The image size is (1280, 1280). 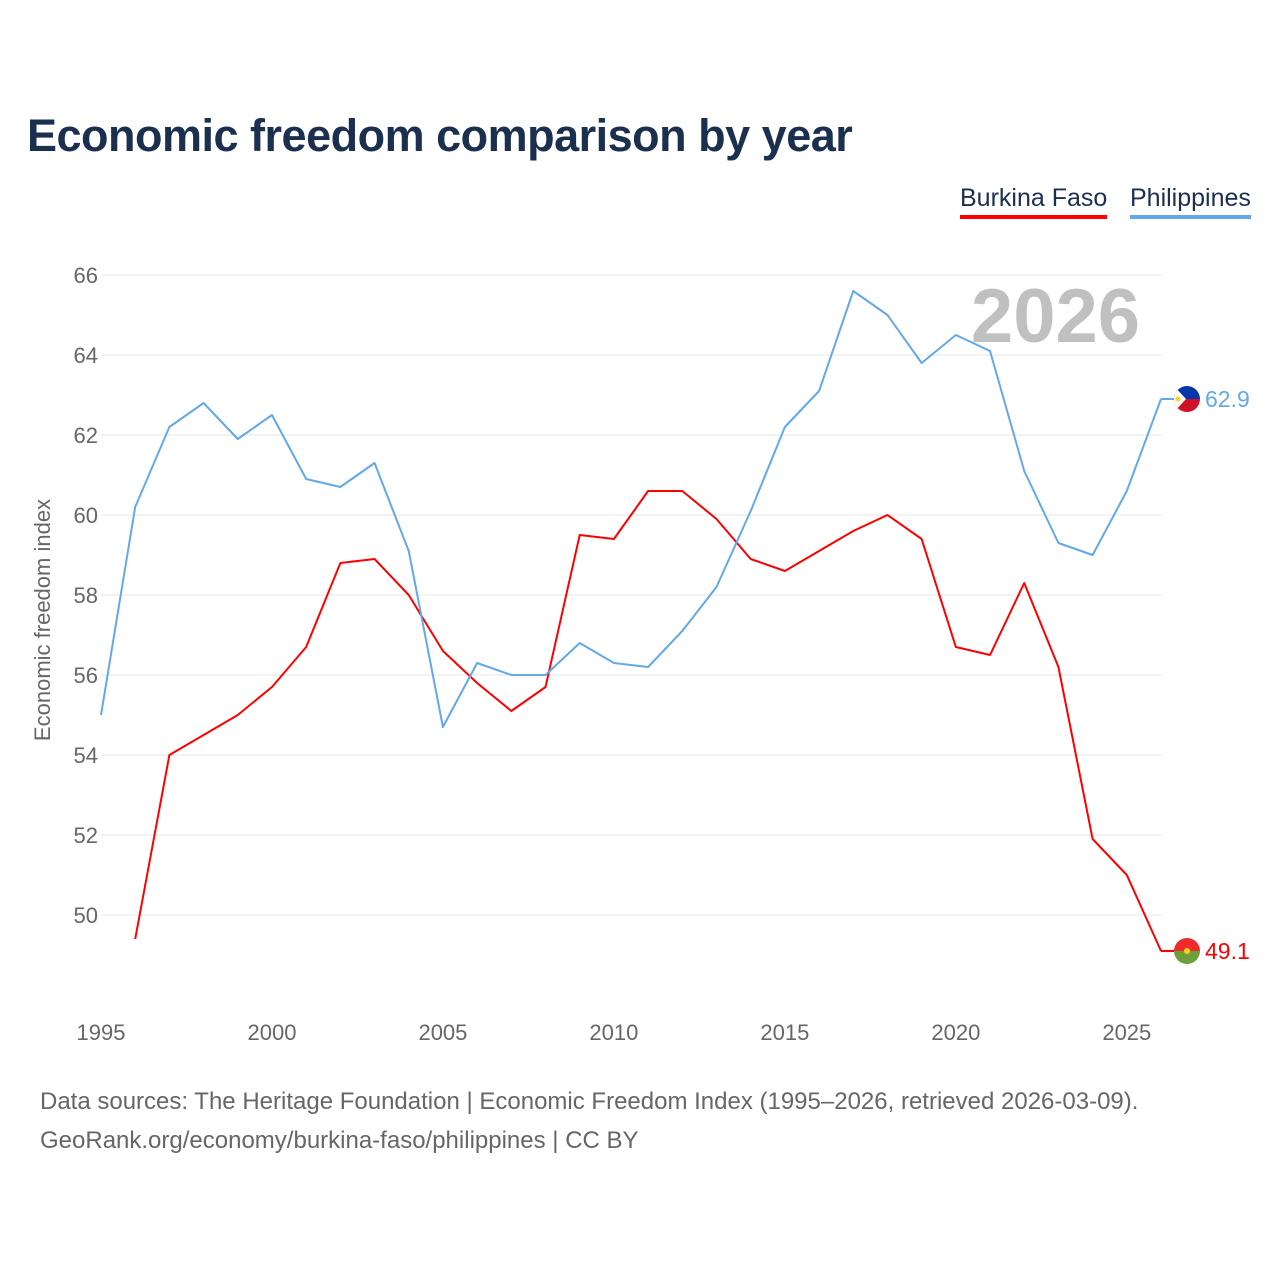 What do you see at coordinates (1034, 201) in the screenshot?
I see `legend-burkina-faso: Burkina Faso` at bounding box center [1034, 201].